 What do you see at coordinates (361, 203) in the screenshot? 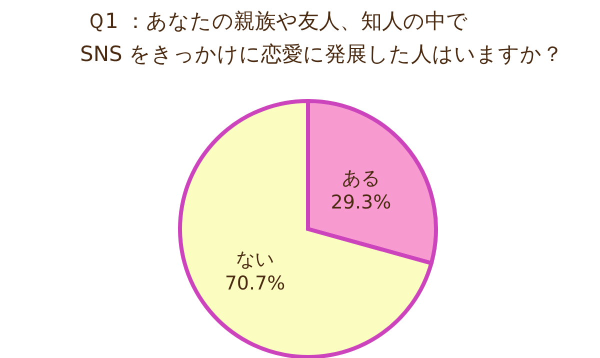
I see `data-label: 29.3%` at bounding box center [361, 203].